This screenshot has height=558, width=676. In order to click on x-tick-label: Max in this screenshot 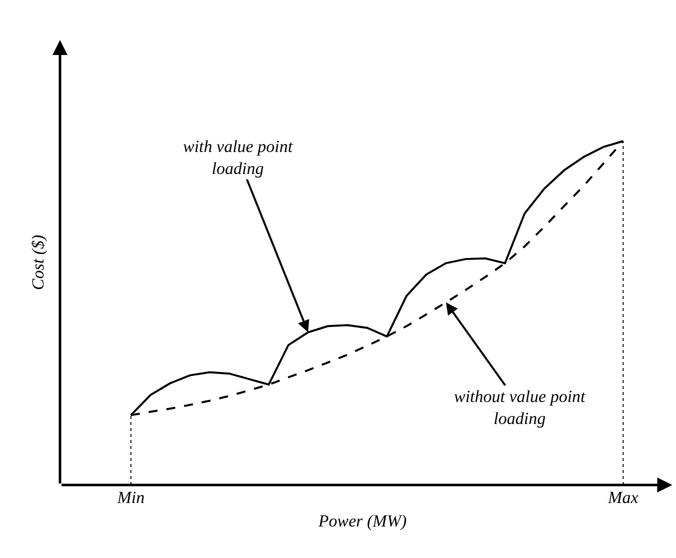, I will do `click(623, 497)`.